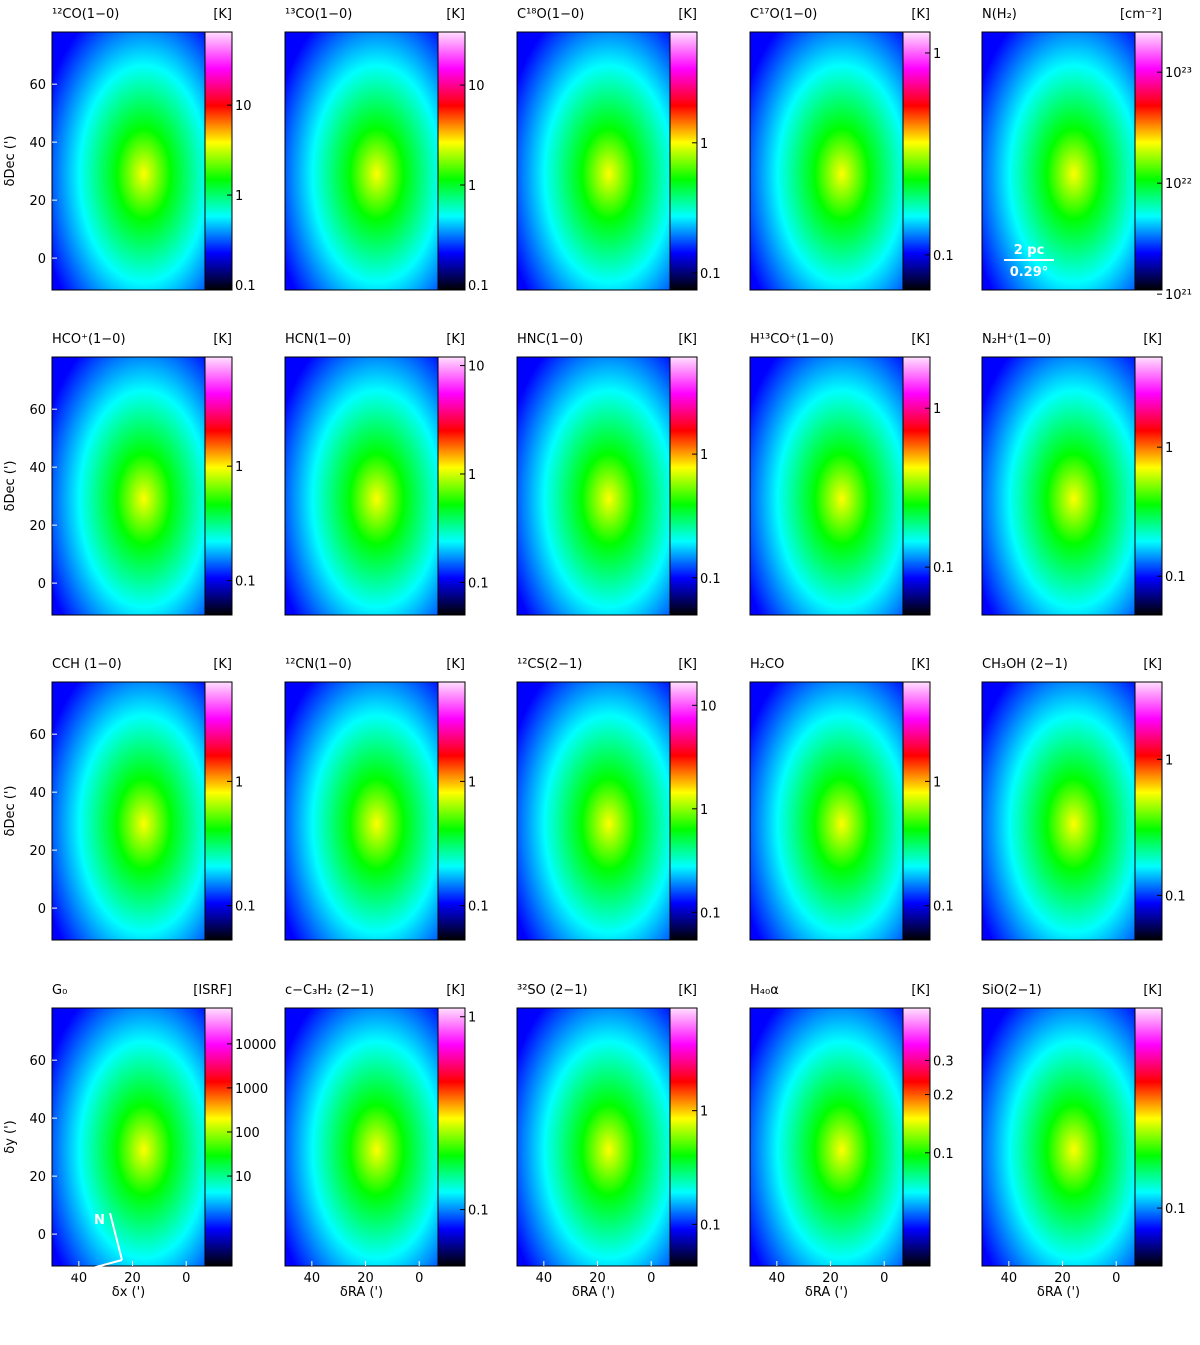 The image size is (1200, 1345). Describe the element at coordinates (1012, 990) in the screenshot. I see `panel-title: SiO(2−1)` at that location.